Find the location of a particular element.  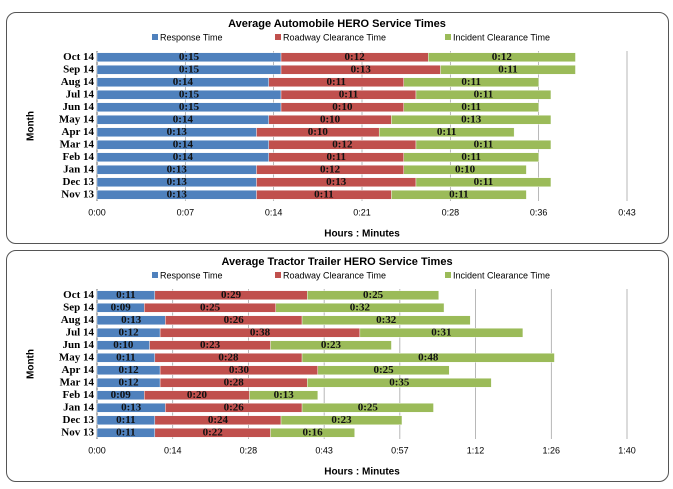

x-tick-label: 1:26 is located at coordinates (552, 450).